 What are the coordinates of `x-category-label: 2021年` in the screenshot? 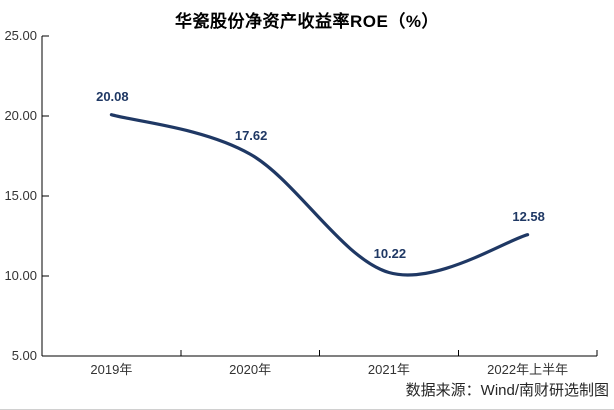 It's located at (388, 369).